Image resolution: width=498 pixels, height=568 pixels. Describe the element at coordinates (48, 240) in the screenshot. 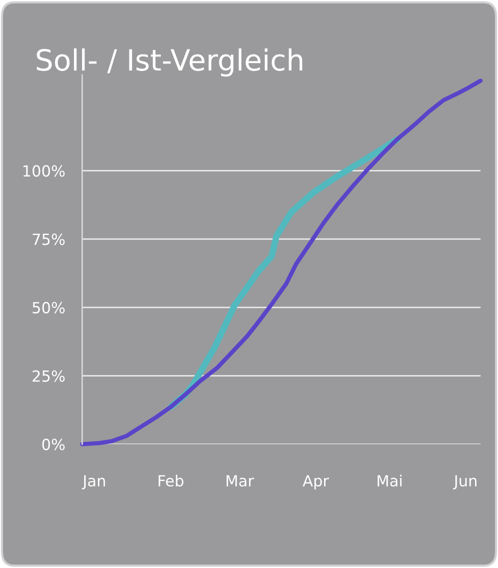

I see `y-tick-label: 75%` at that location.